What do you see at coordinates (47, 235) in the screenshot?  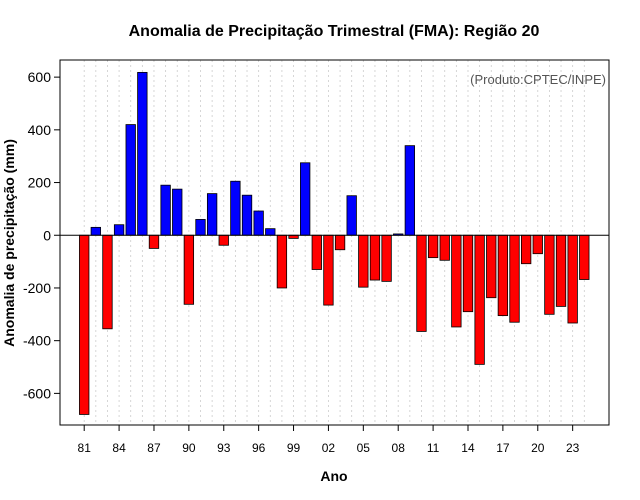 I see `y-tick-label: 0` at bounding box center [47, 235].